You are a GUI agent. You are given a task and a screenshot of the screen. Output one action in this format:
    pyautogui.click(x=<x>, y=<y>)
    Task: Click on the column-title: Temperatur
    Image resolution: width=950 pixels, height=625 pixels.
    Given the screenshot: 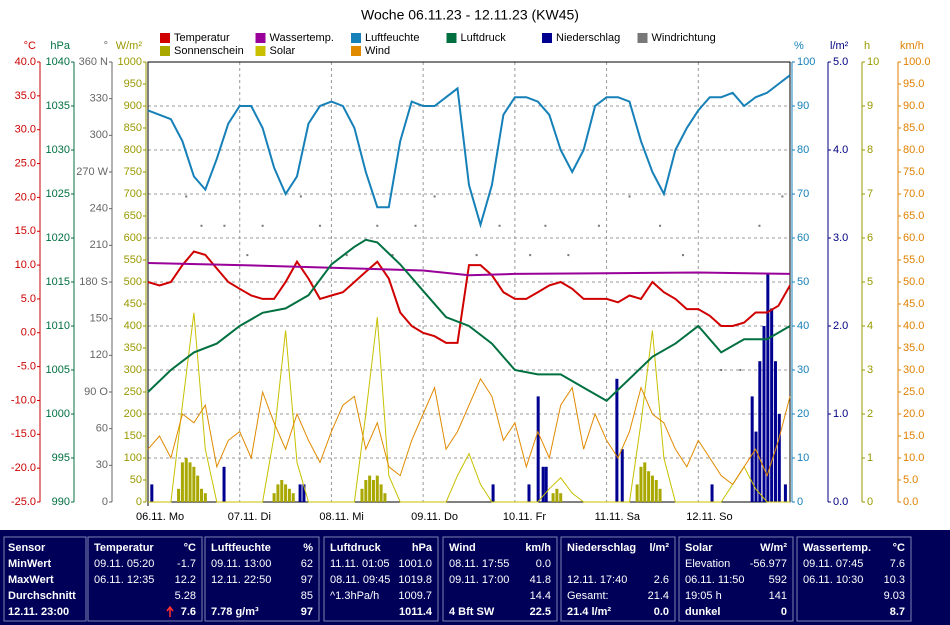 What is the action you would take?
    pyautogui.click(x=124, y=548)
    